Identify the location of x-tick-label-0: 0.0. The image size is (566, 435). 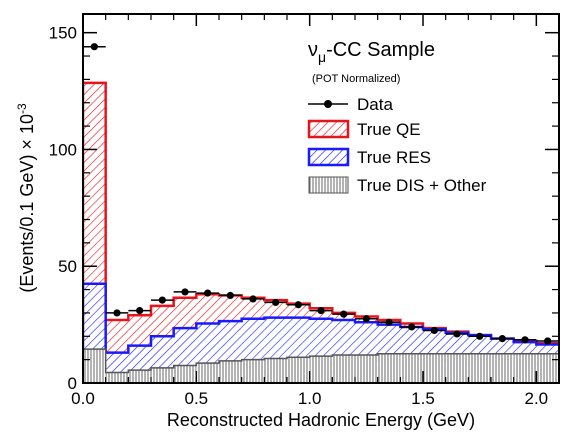
(83, 398).